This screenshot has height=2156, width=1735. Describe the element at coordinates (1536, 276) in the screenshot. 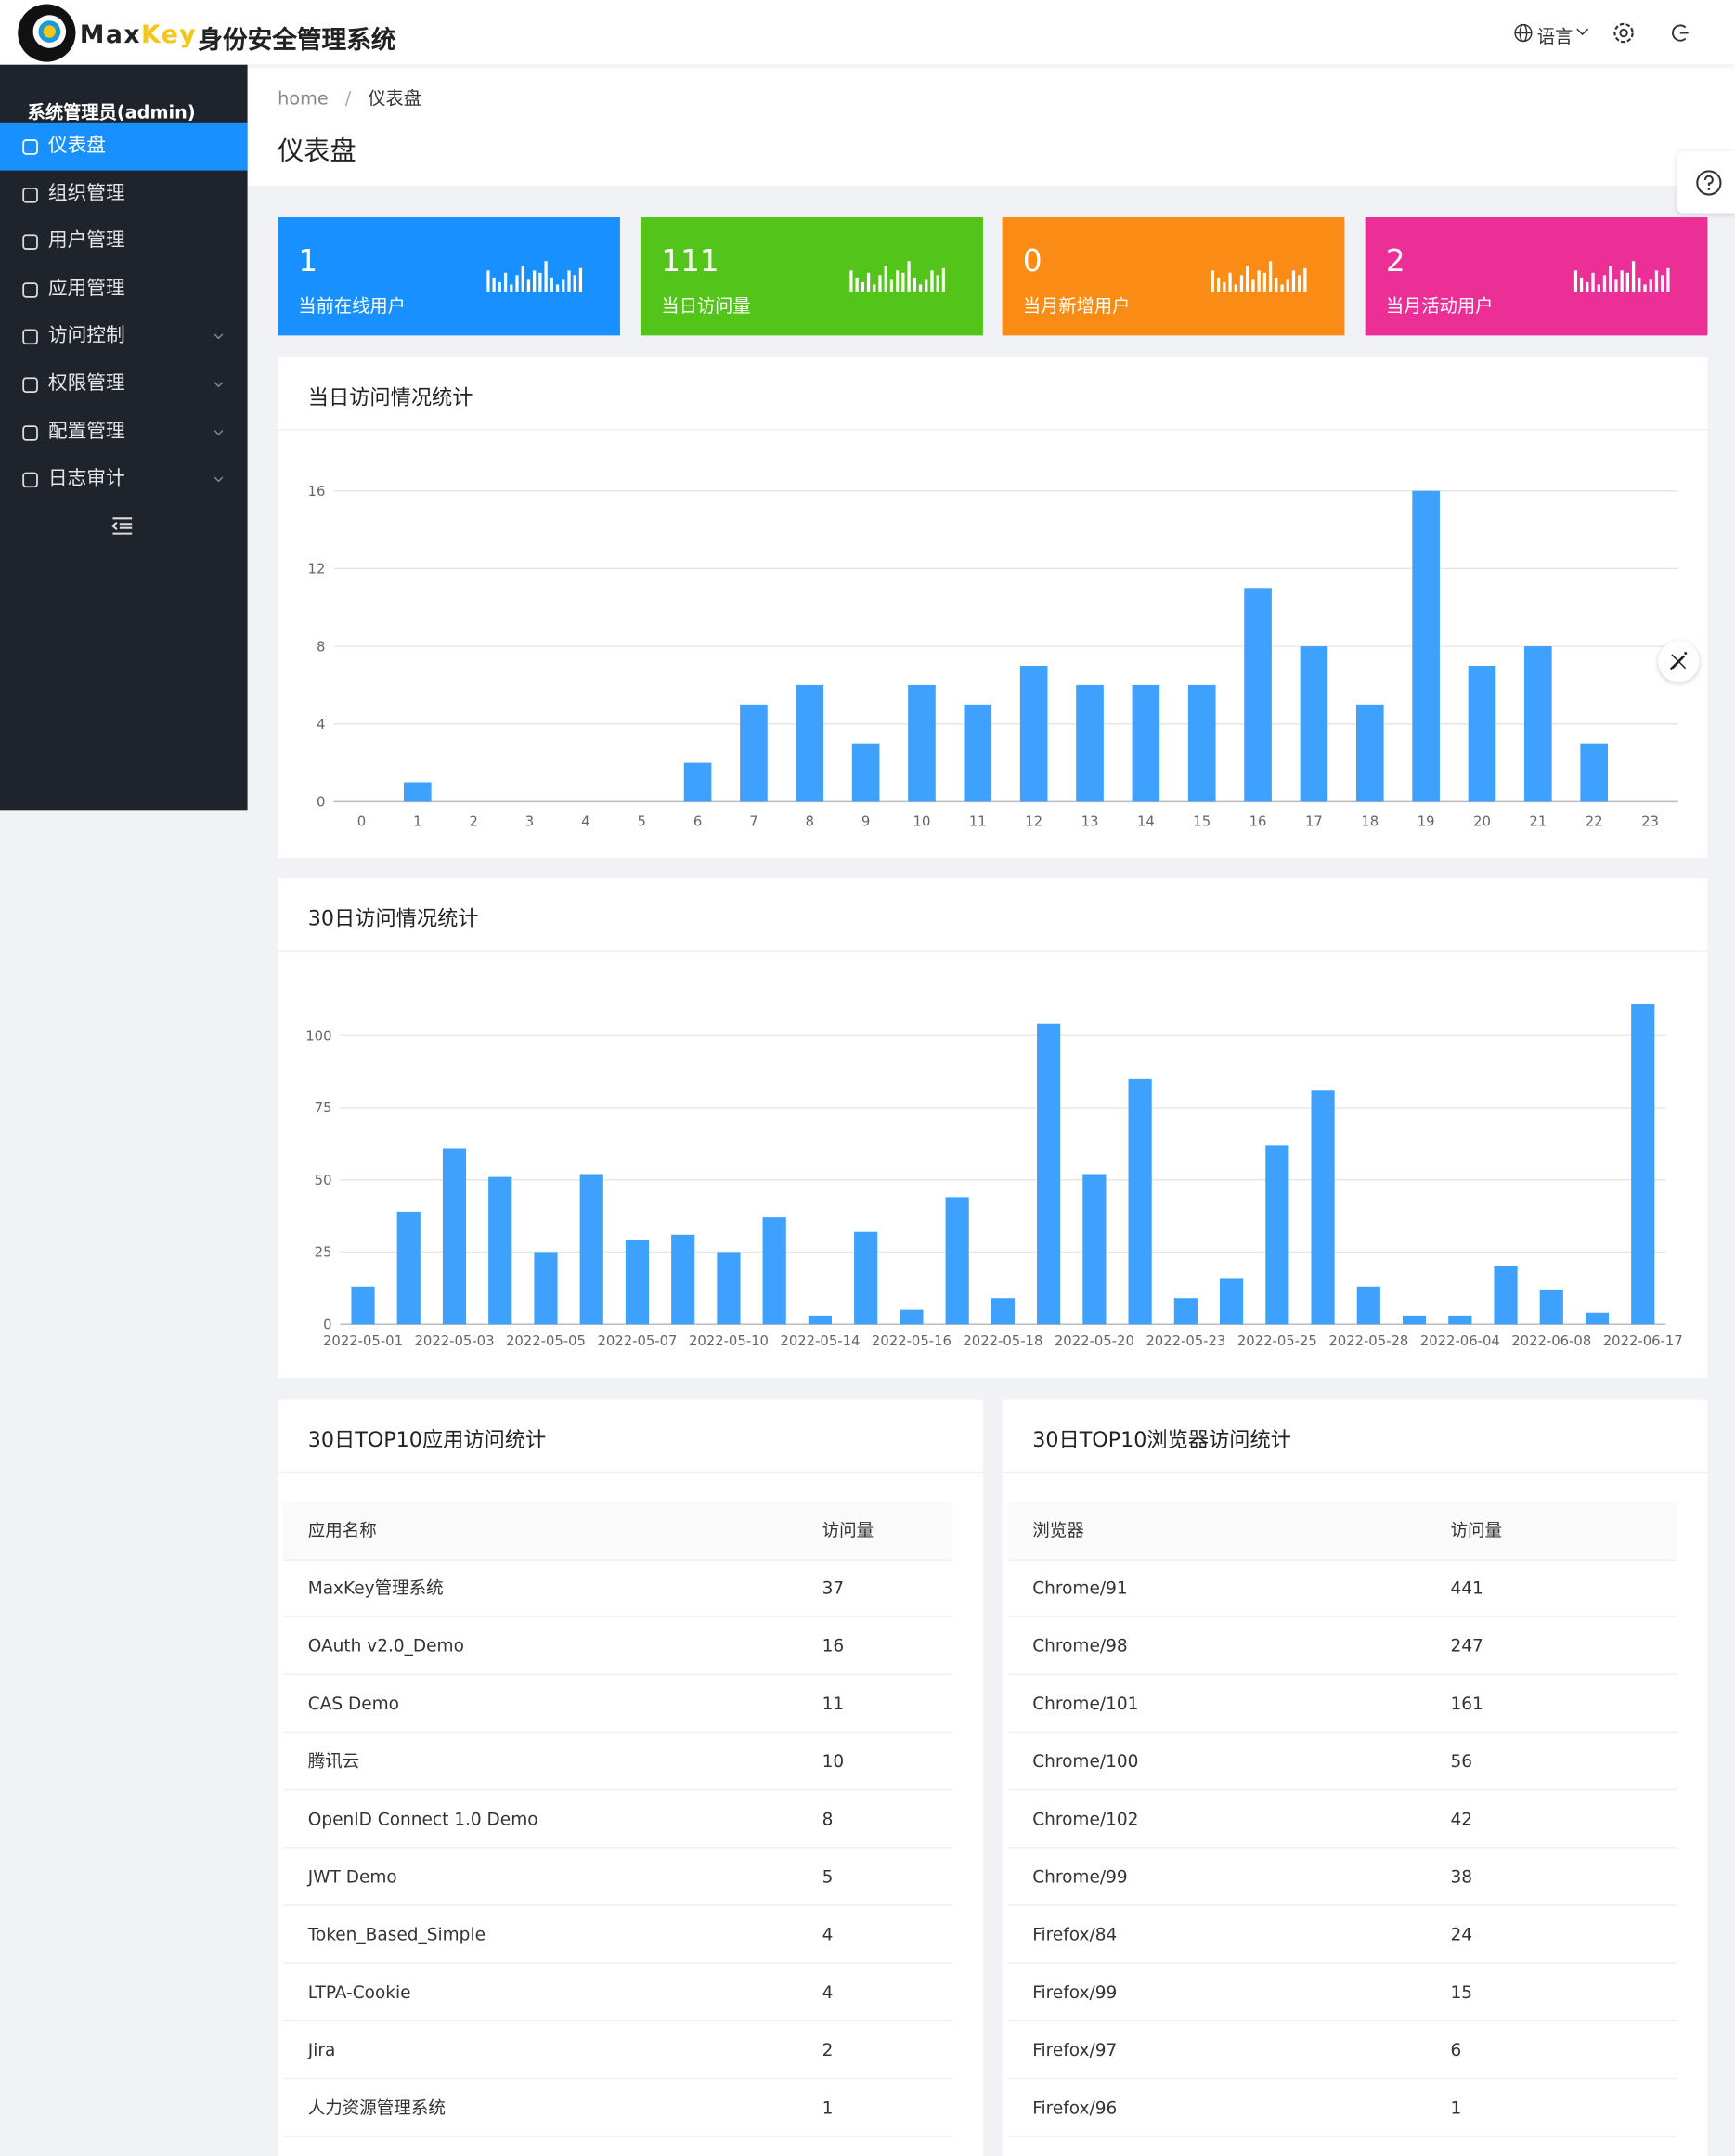

I see `stat-card: 2 当月活动用户` at that location.